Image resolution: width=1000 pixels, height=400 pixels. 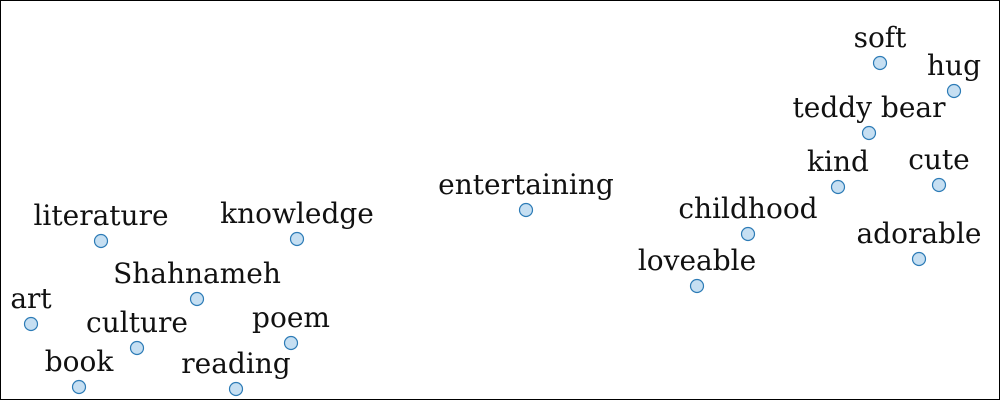 I want to click on point-knowledge, so click(x=297, y=239).